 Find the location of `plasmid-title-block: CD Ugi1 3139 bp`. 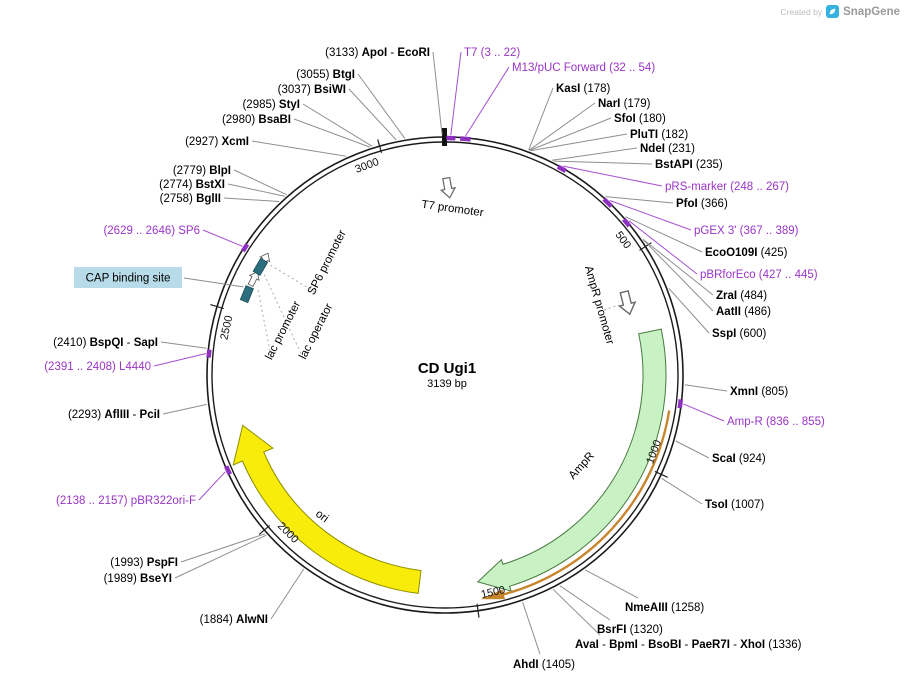

plasmid-title-block: CD Ugi1 3139 bp is located at coordinates (447, 375).